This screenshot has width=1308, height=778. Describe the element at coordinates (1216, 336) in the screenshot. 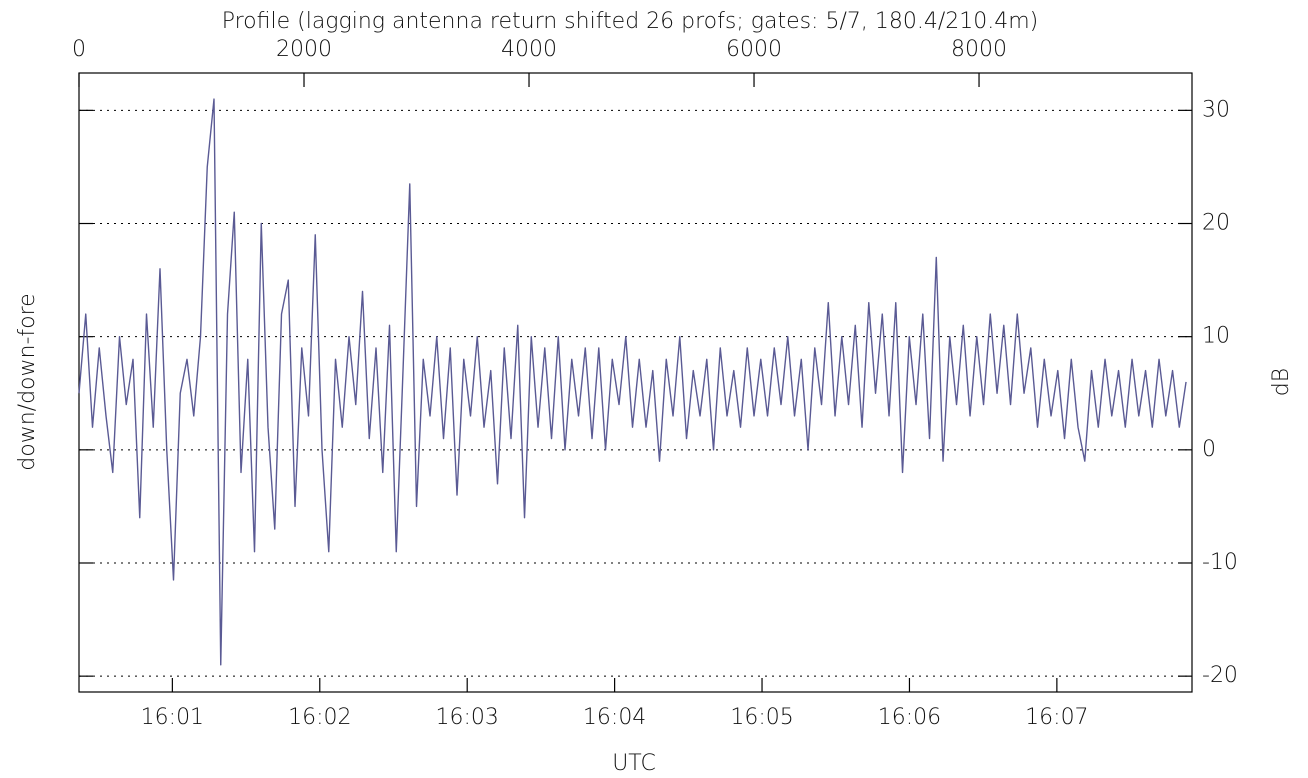

I see `y-tick-label: 10` at that location.